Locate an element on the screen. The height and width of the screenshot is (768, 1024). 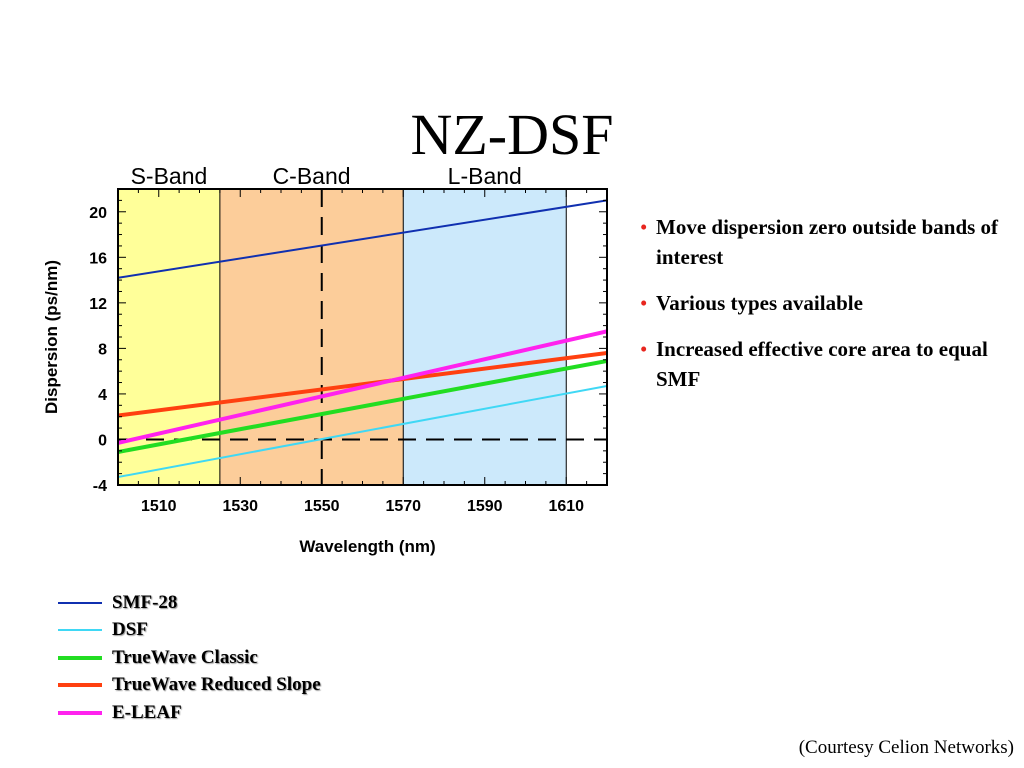
x-tick-label: 1610 is located at coordinates (566, 506).